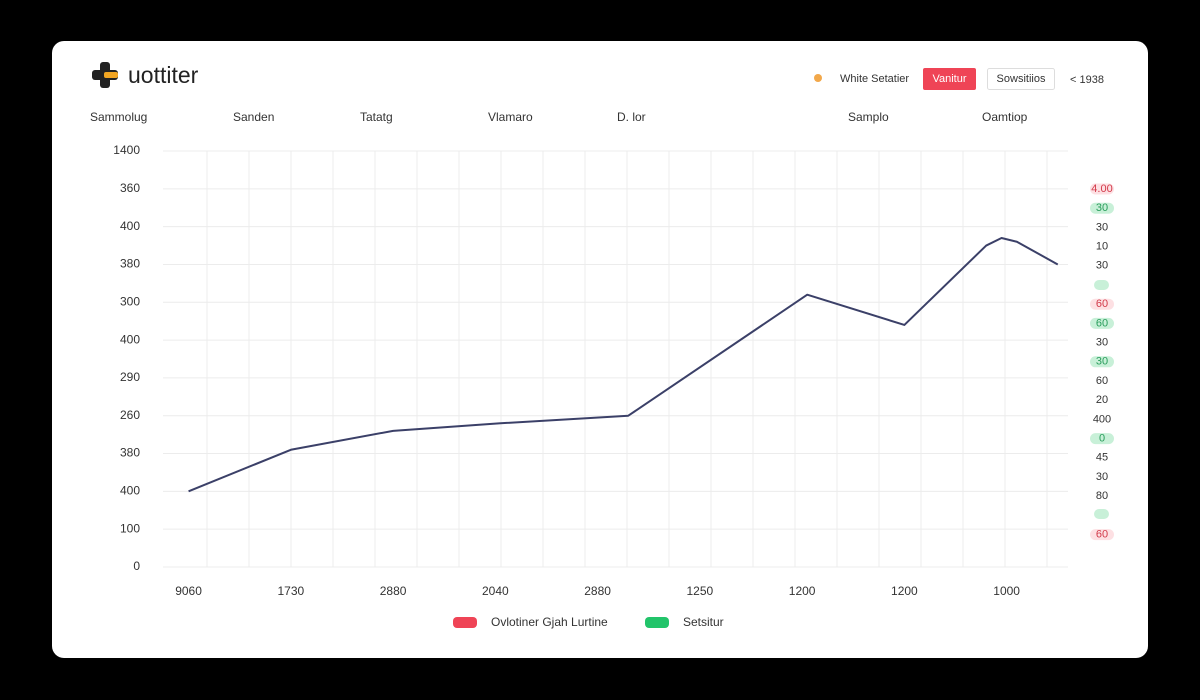 The height and width of the screenshot is (700, 1200). I want to click on x-tick-label: 2040, so click(495, 591).